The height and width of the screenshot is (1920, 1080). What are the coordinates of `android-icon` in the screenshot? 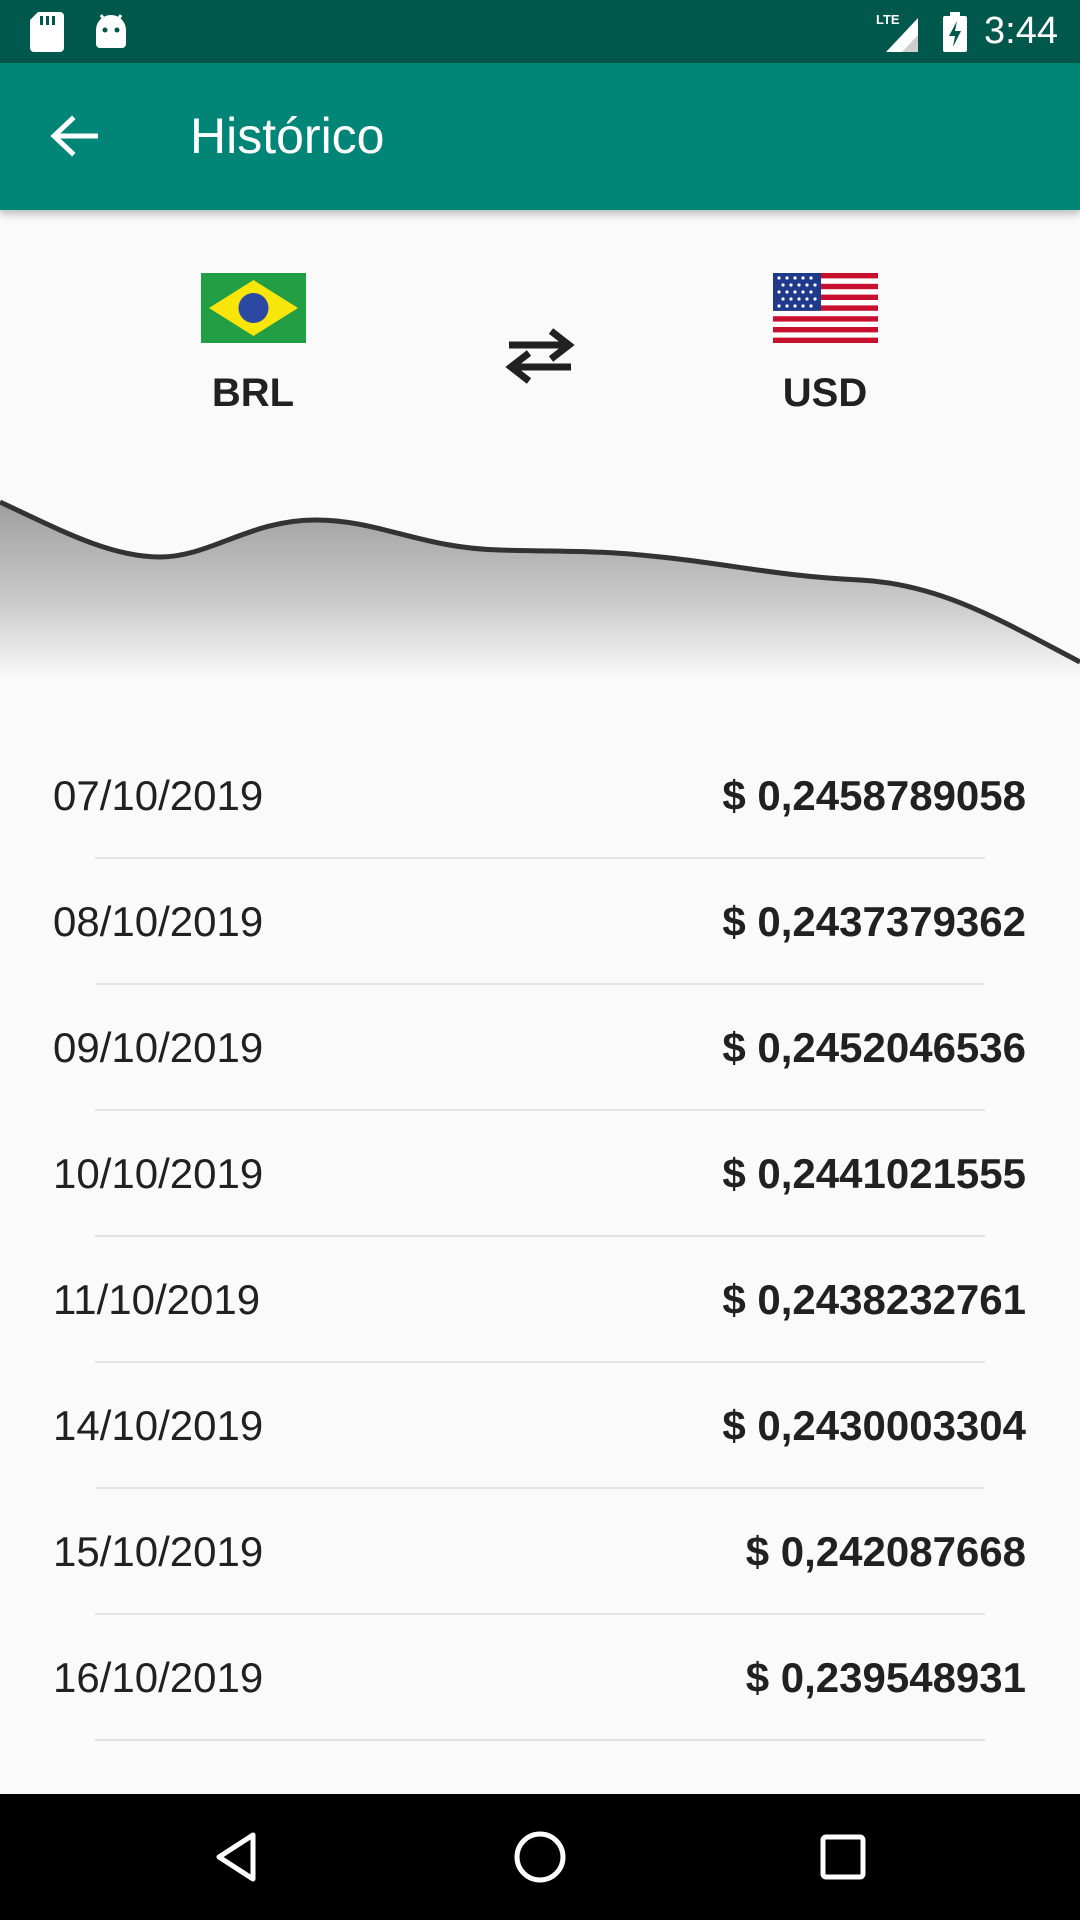 It's located at (111, 30).